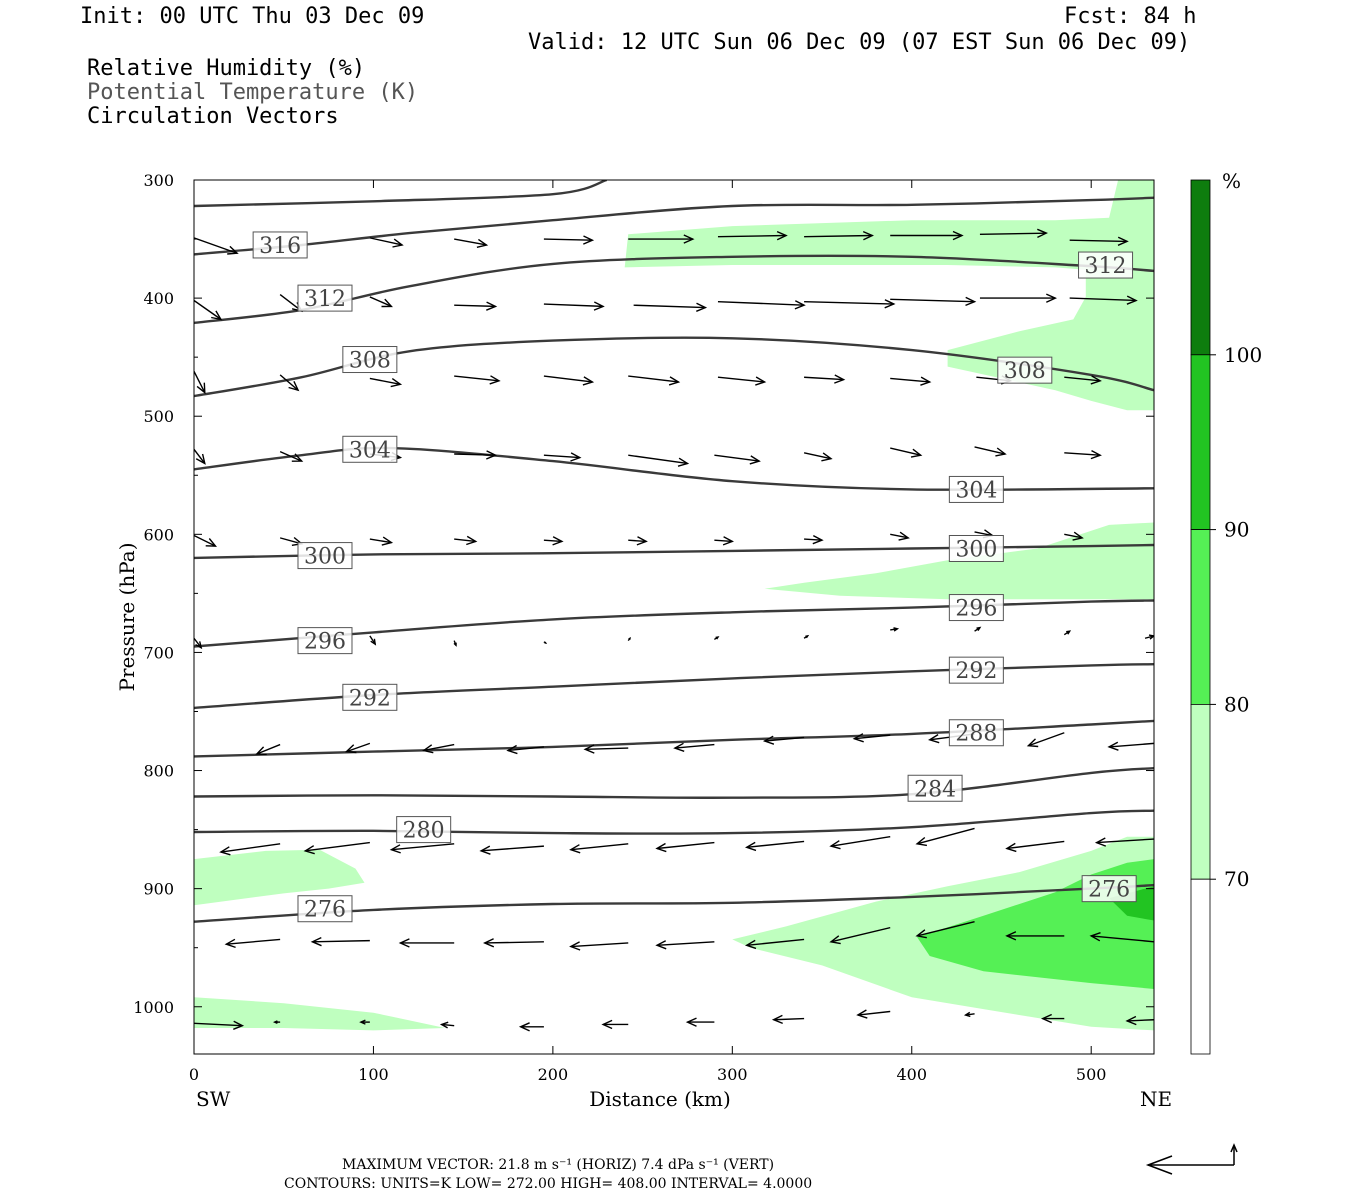 The height and width of the screenshot is (1200, 1350). I want to click on theta-label-308-1: 308, so click(1025, 371).